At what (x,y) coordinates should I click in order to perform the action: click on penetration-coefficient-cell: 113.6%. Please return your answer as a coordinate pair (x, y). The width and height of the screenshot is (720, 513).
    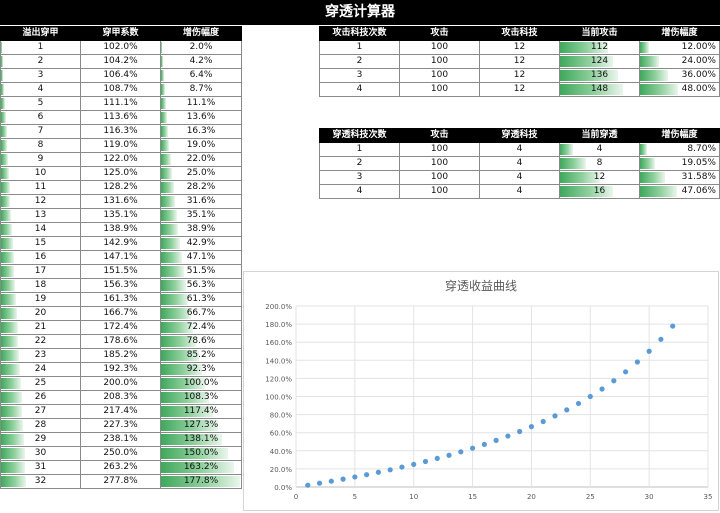
    Looking at the image, I should click on (120, 117).